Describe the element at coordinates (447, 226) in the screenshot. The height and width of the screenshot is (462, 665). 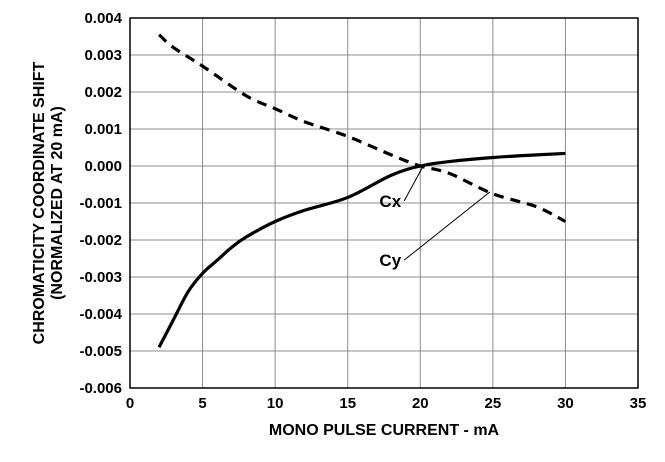
I see `annotation-leader-cy` at that location.